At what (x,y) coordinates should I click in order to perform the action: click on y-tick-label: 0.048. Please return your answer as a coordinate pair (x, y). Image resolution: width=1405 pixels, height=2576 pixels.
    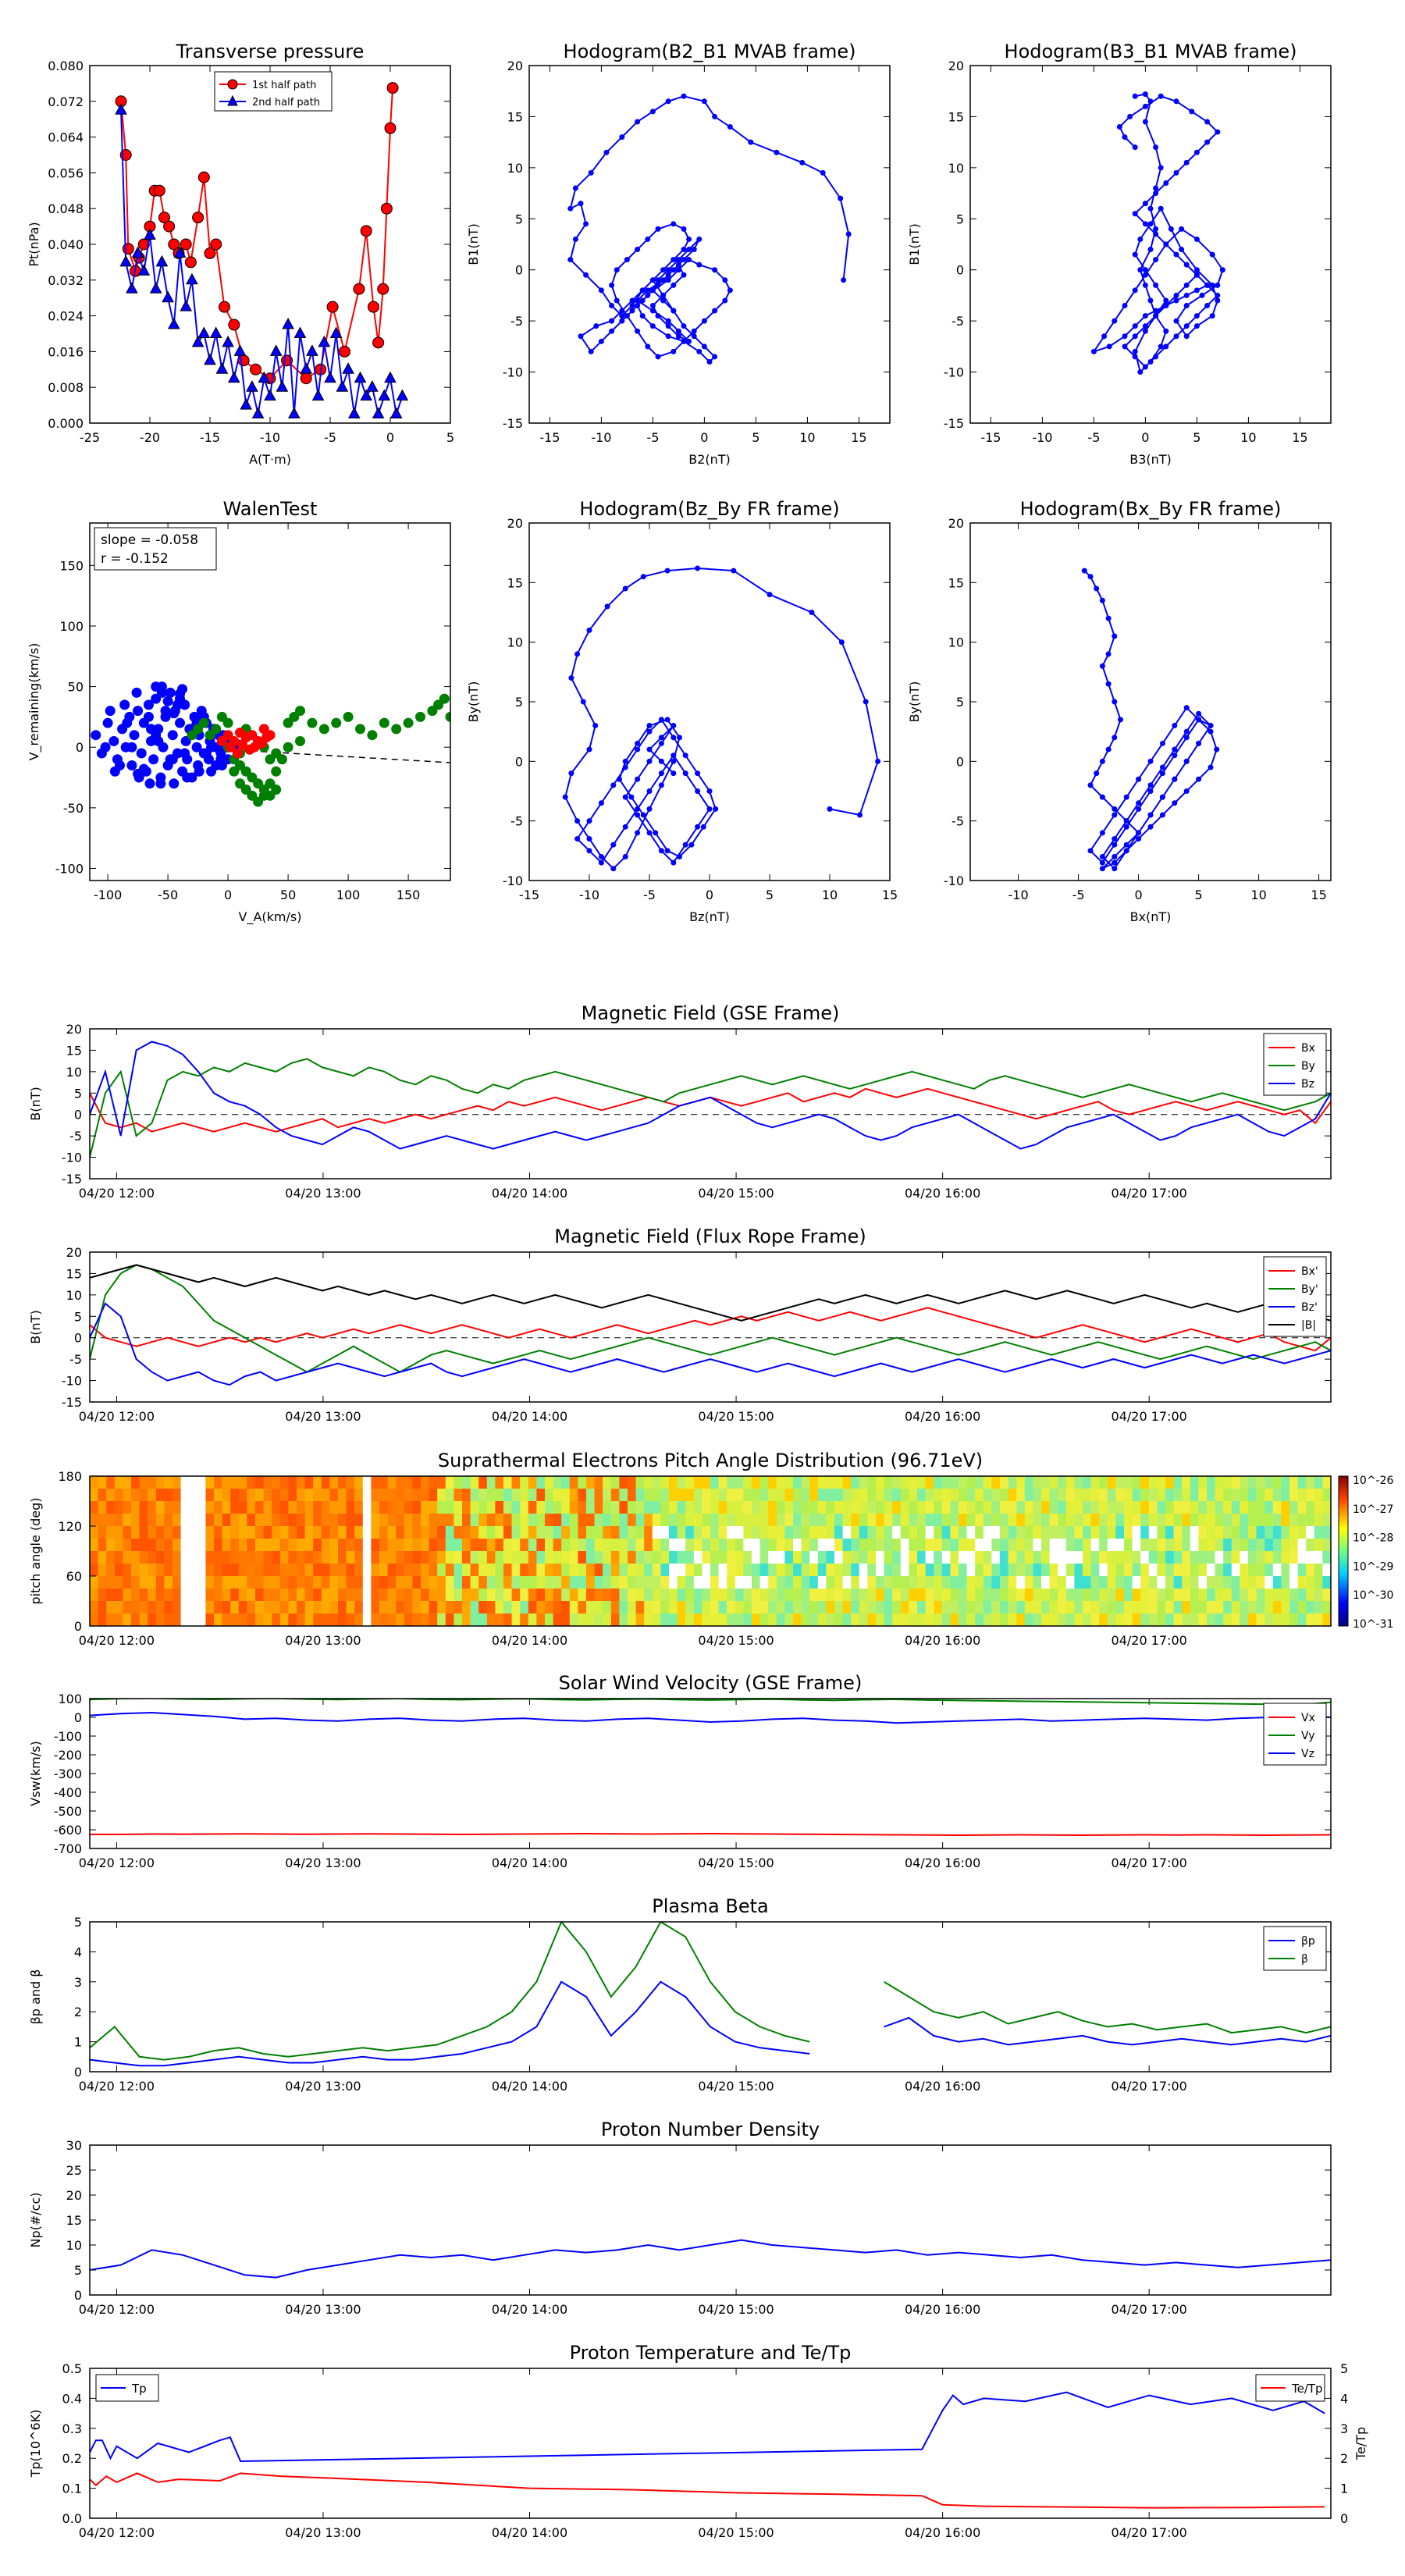
    Looking at the image, I should click on (66, 208).